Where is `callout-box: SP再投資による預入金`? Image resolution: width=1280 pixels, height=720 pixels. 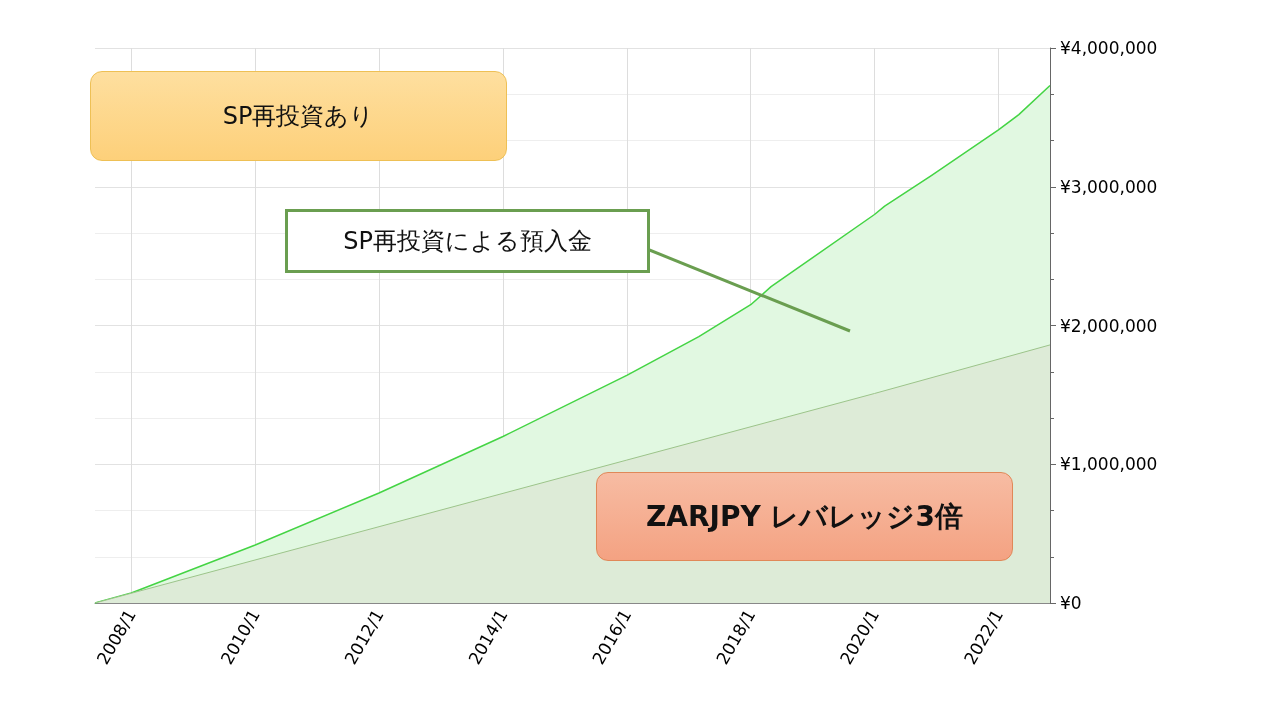
callout-box: SP再投資による預入金 is located at coordinates (467, 241).